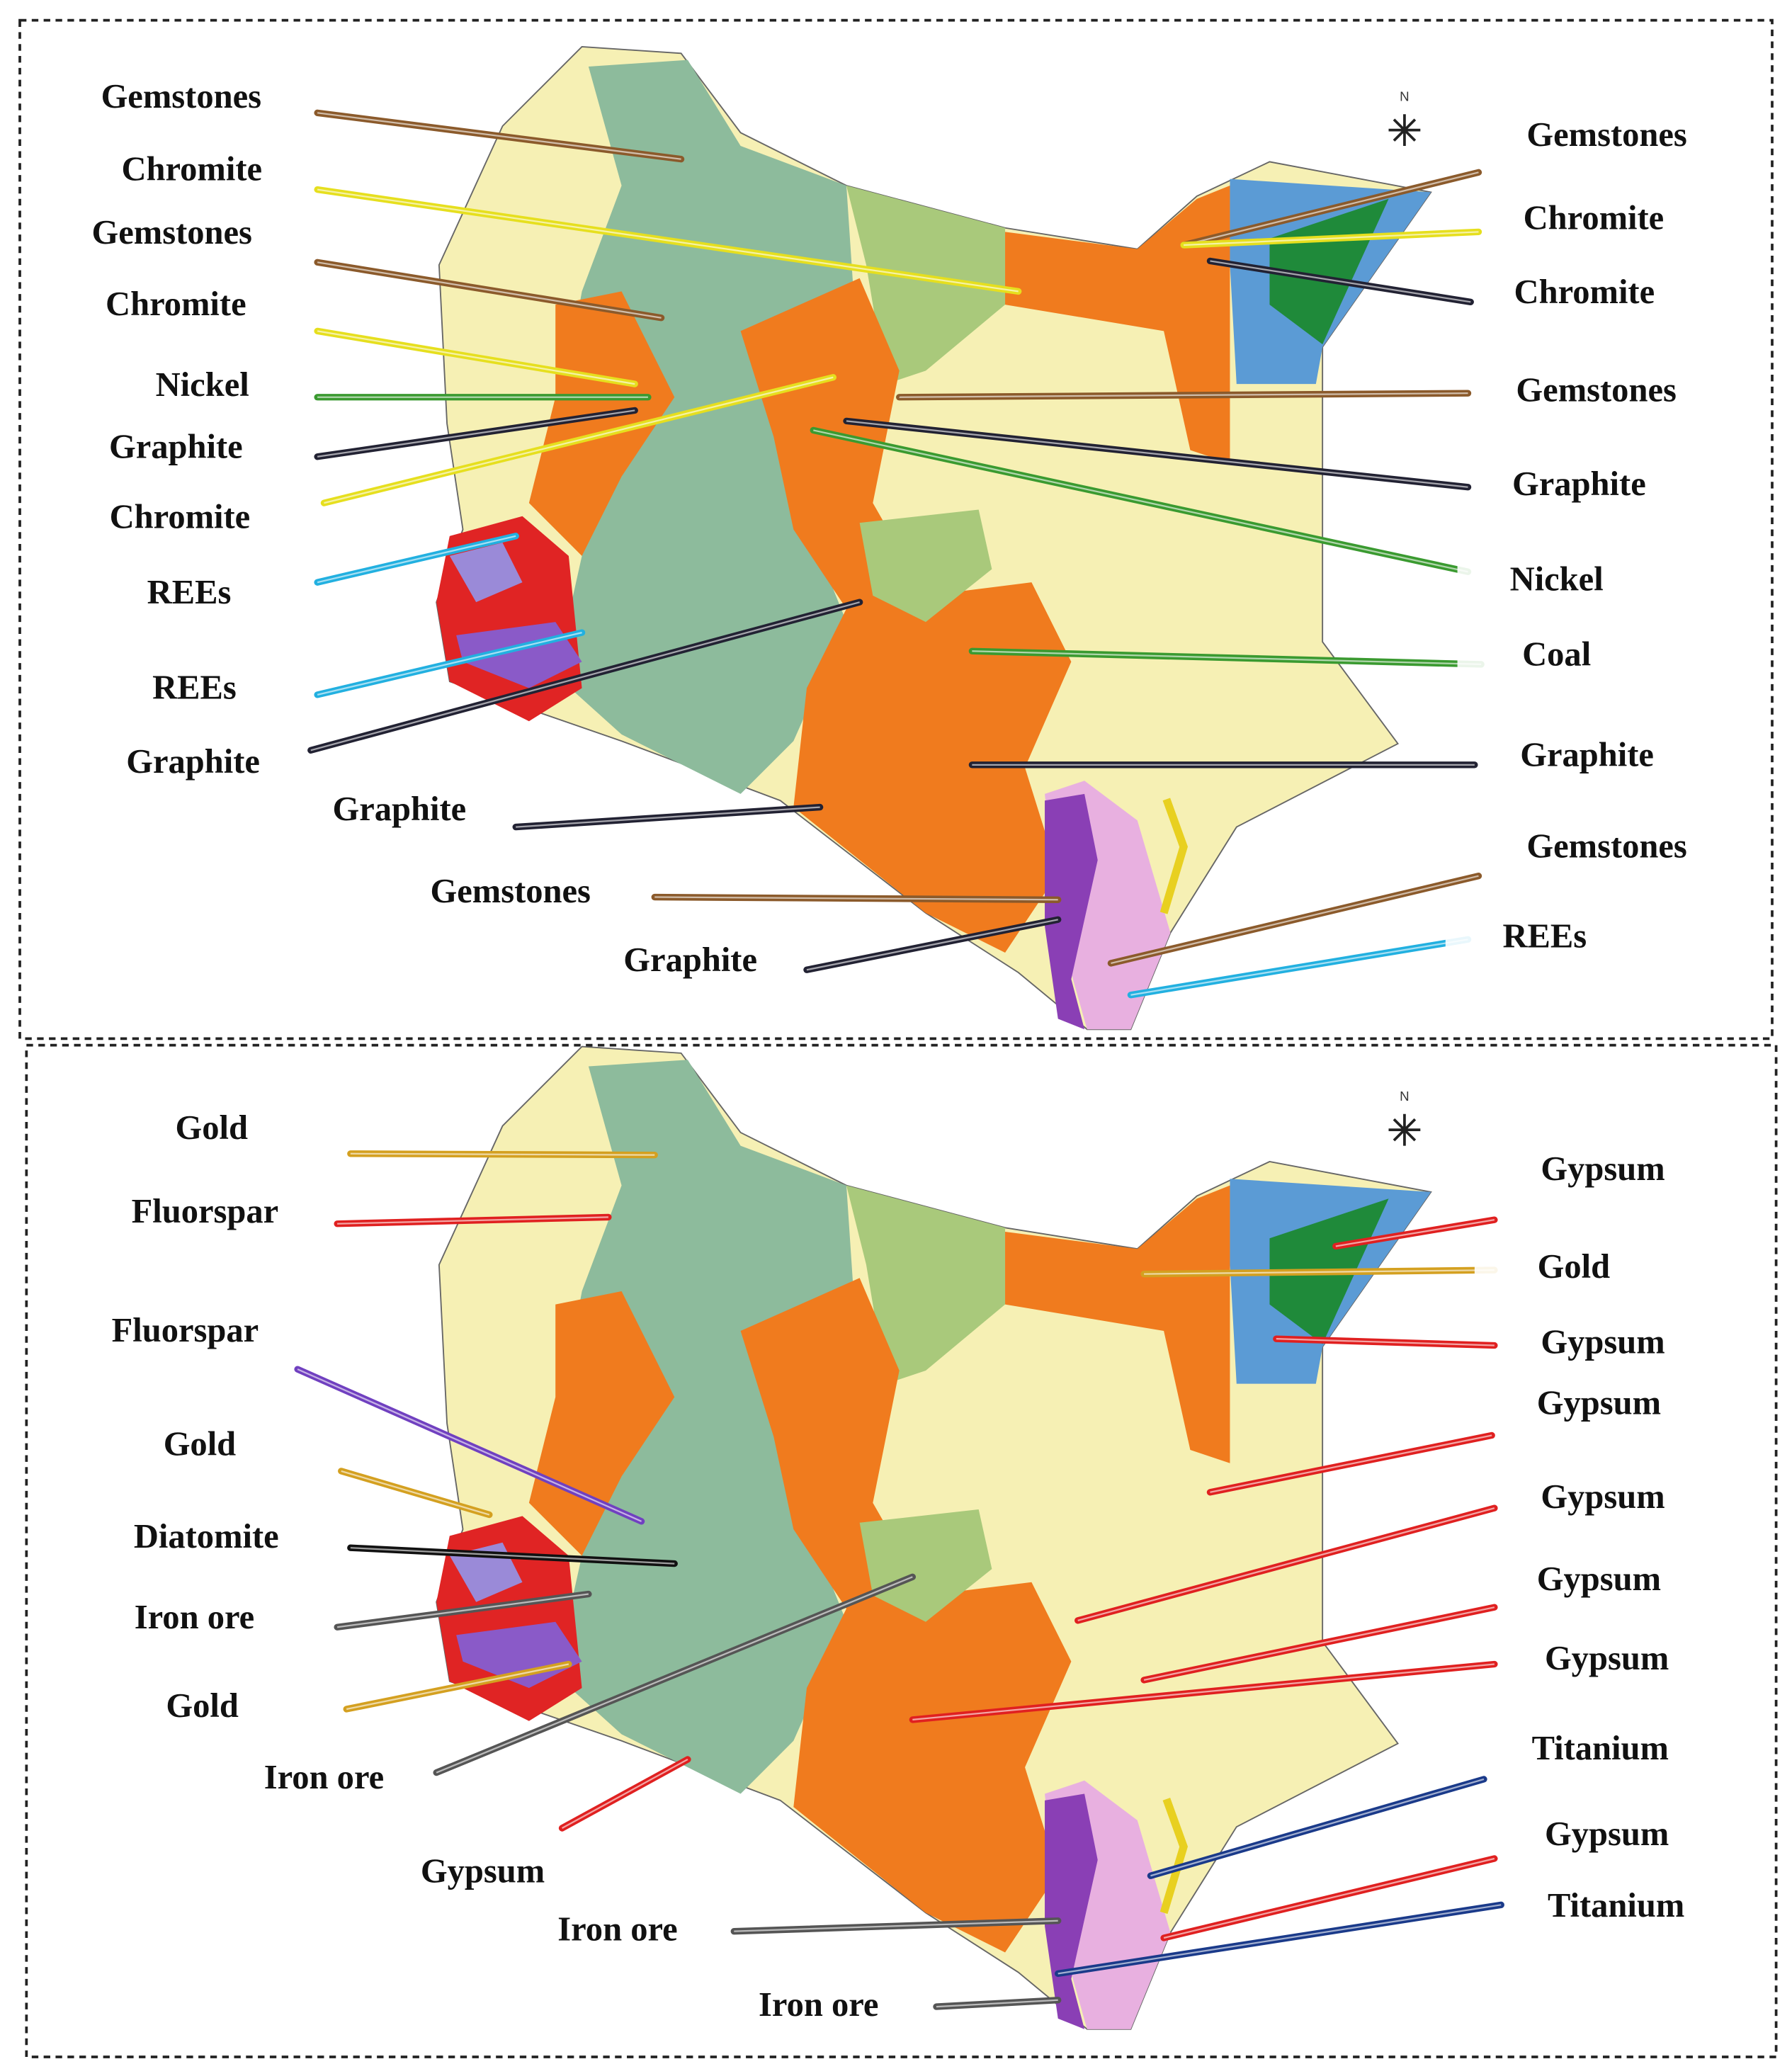 The height and width of the screenshot is (2064, 1792). I want to click on mineral-label: Diatomite, so click(206, 1536).